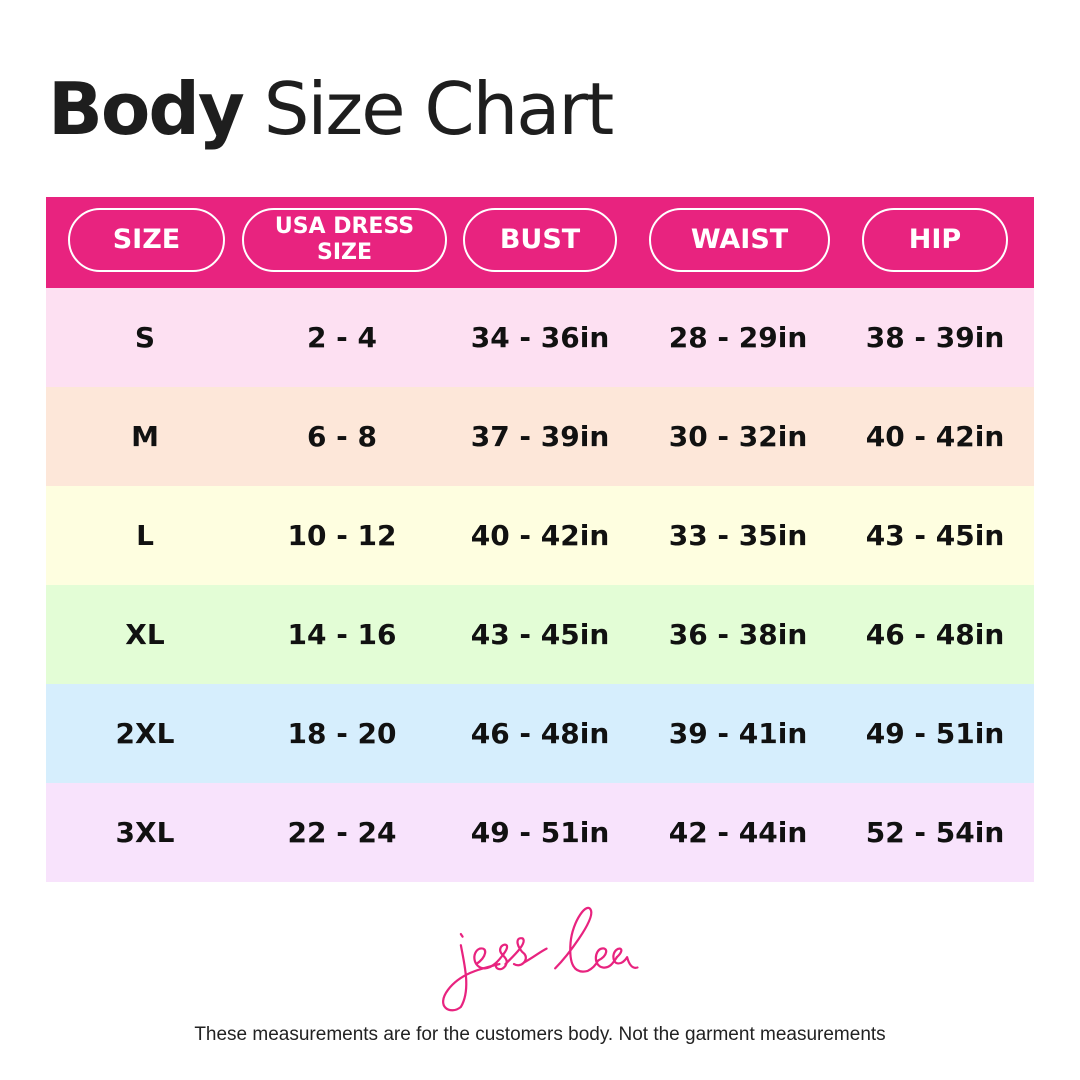 The image size is (1080, 1080). Describe the element at coordinates (344, 240) in the screenshot. I see `header-usa-dress-size: USA DRESS SIZE` at that location.